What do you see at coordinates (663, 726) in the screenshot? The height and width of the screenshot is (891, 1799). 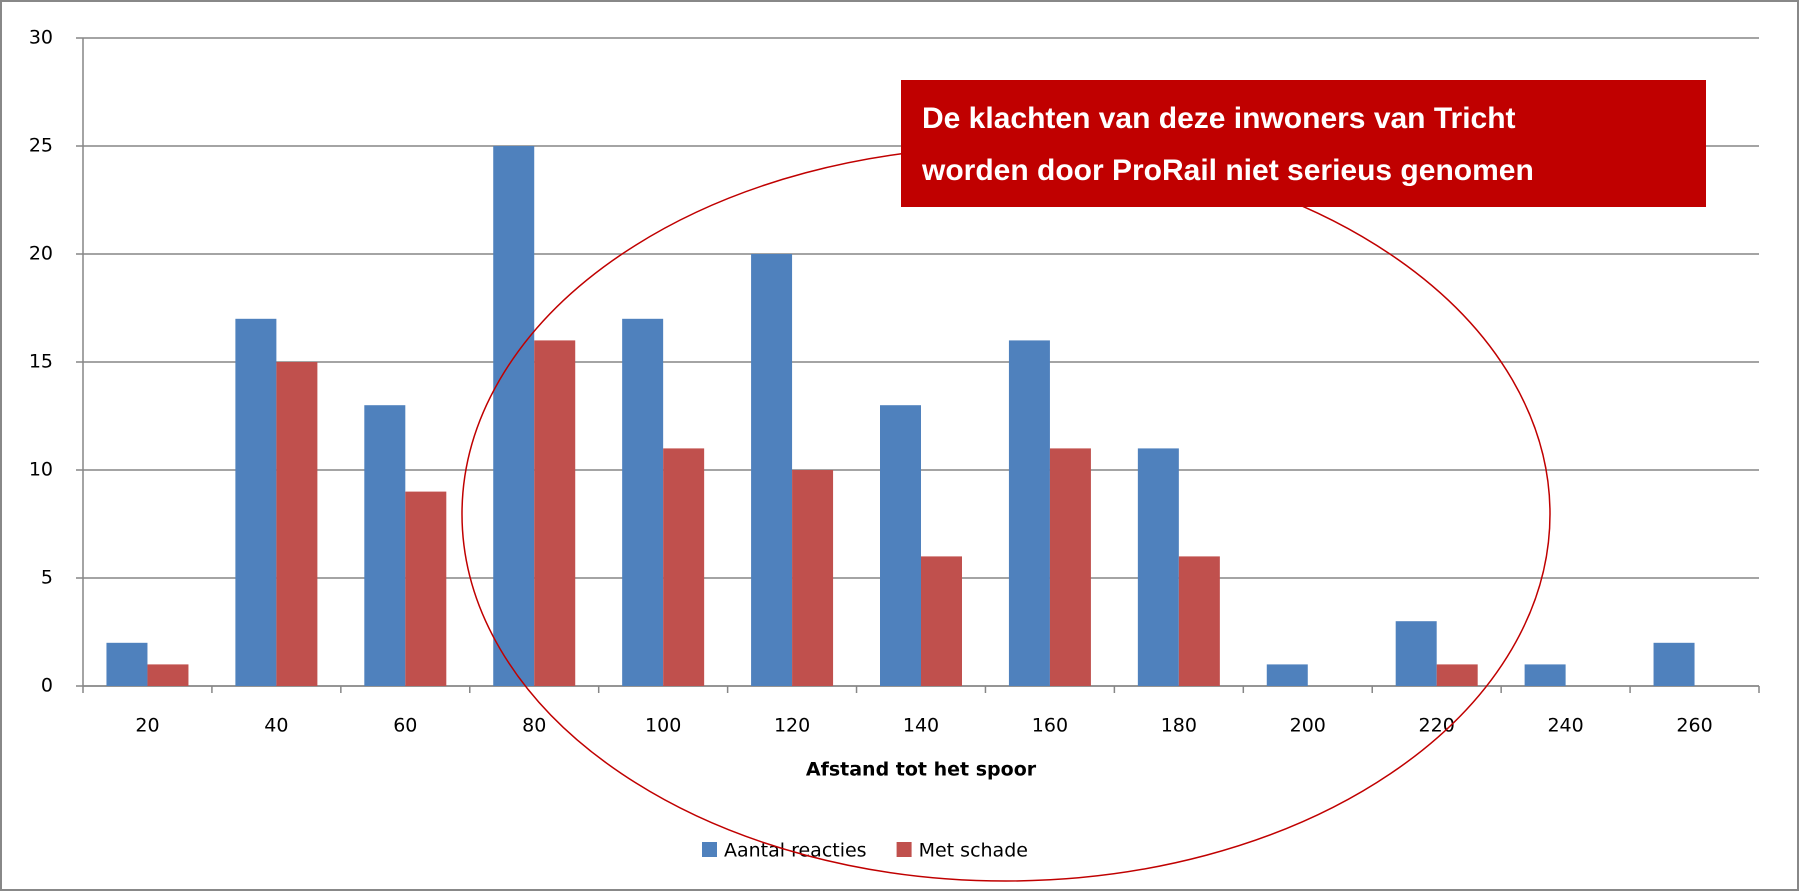 I see `x-tick-label: 100` at bounding box center [663, 726].